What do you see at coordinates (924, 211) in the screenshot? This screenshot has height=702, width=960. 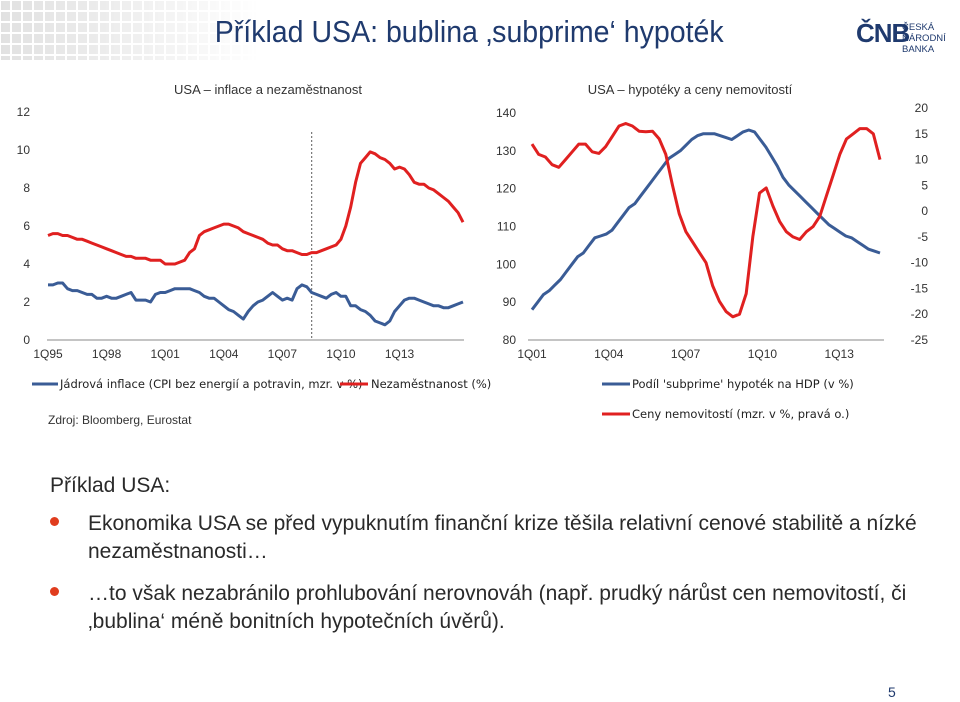 I see `chart2-right-y-tick-label: 0` at bounding box center [924, 211].